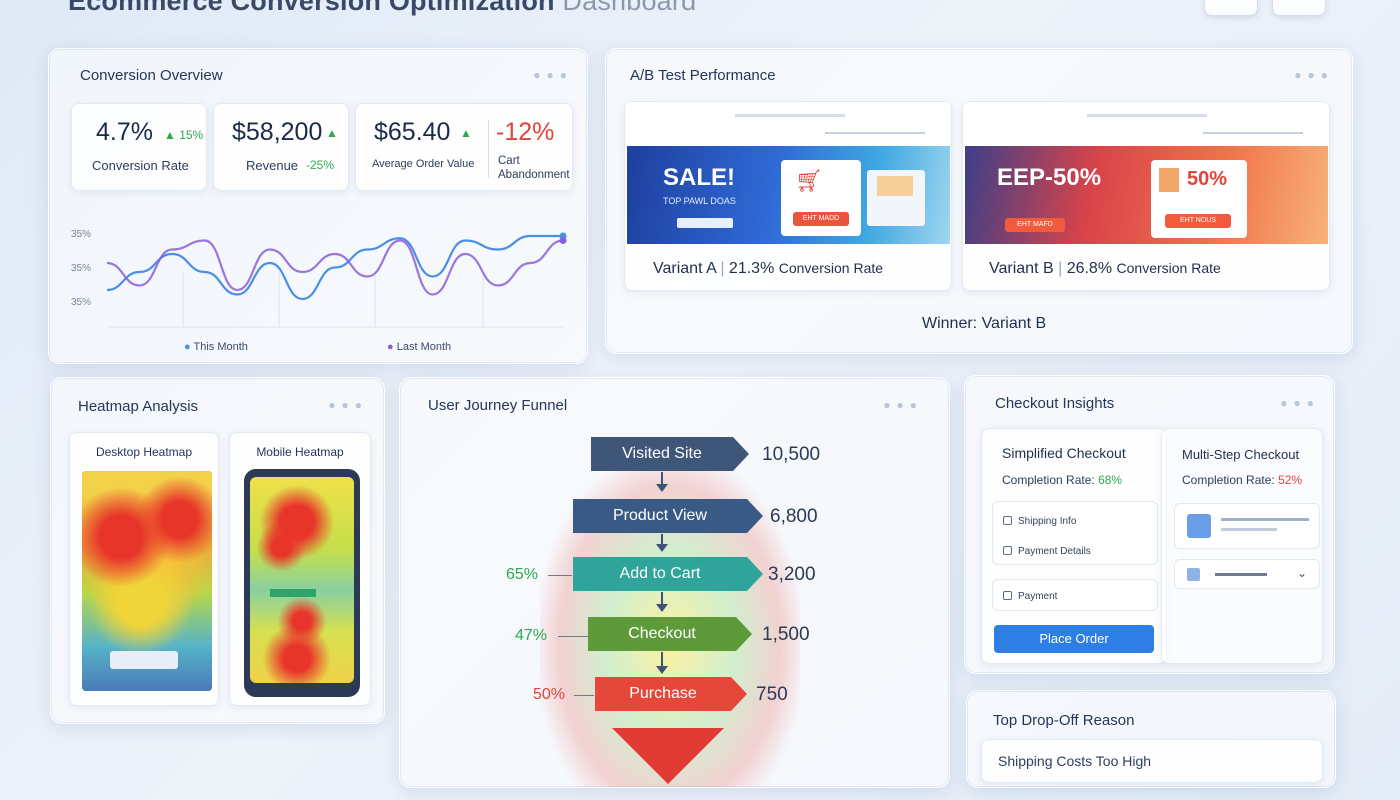 This screenshot has width=1400, height=800. I want to click on legend-this-month: ● This Month, so click(216, 347).